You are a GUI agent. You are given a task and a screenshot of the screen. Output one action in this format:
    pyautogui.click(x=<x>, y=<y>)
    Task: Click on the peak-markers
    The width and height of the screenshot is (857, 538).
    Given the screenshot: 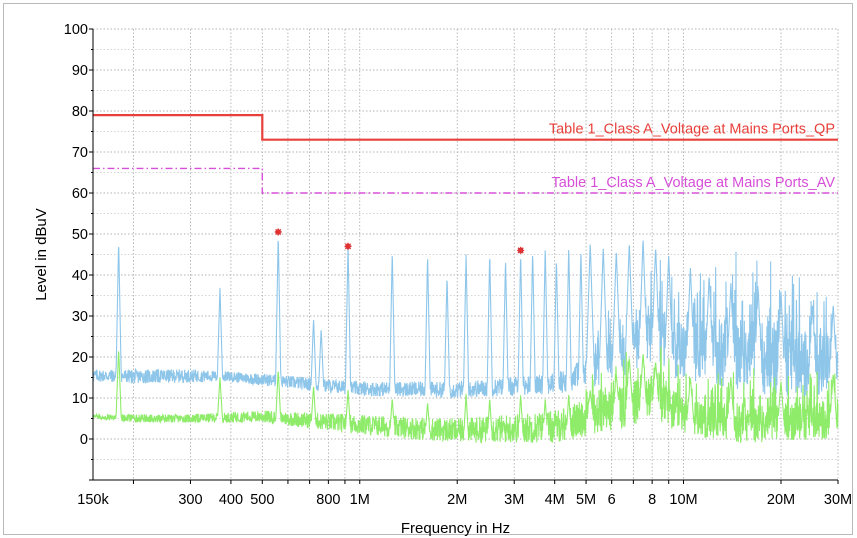 What is the action you would take?
    pyautogui.click(x=399, y=241)
    